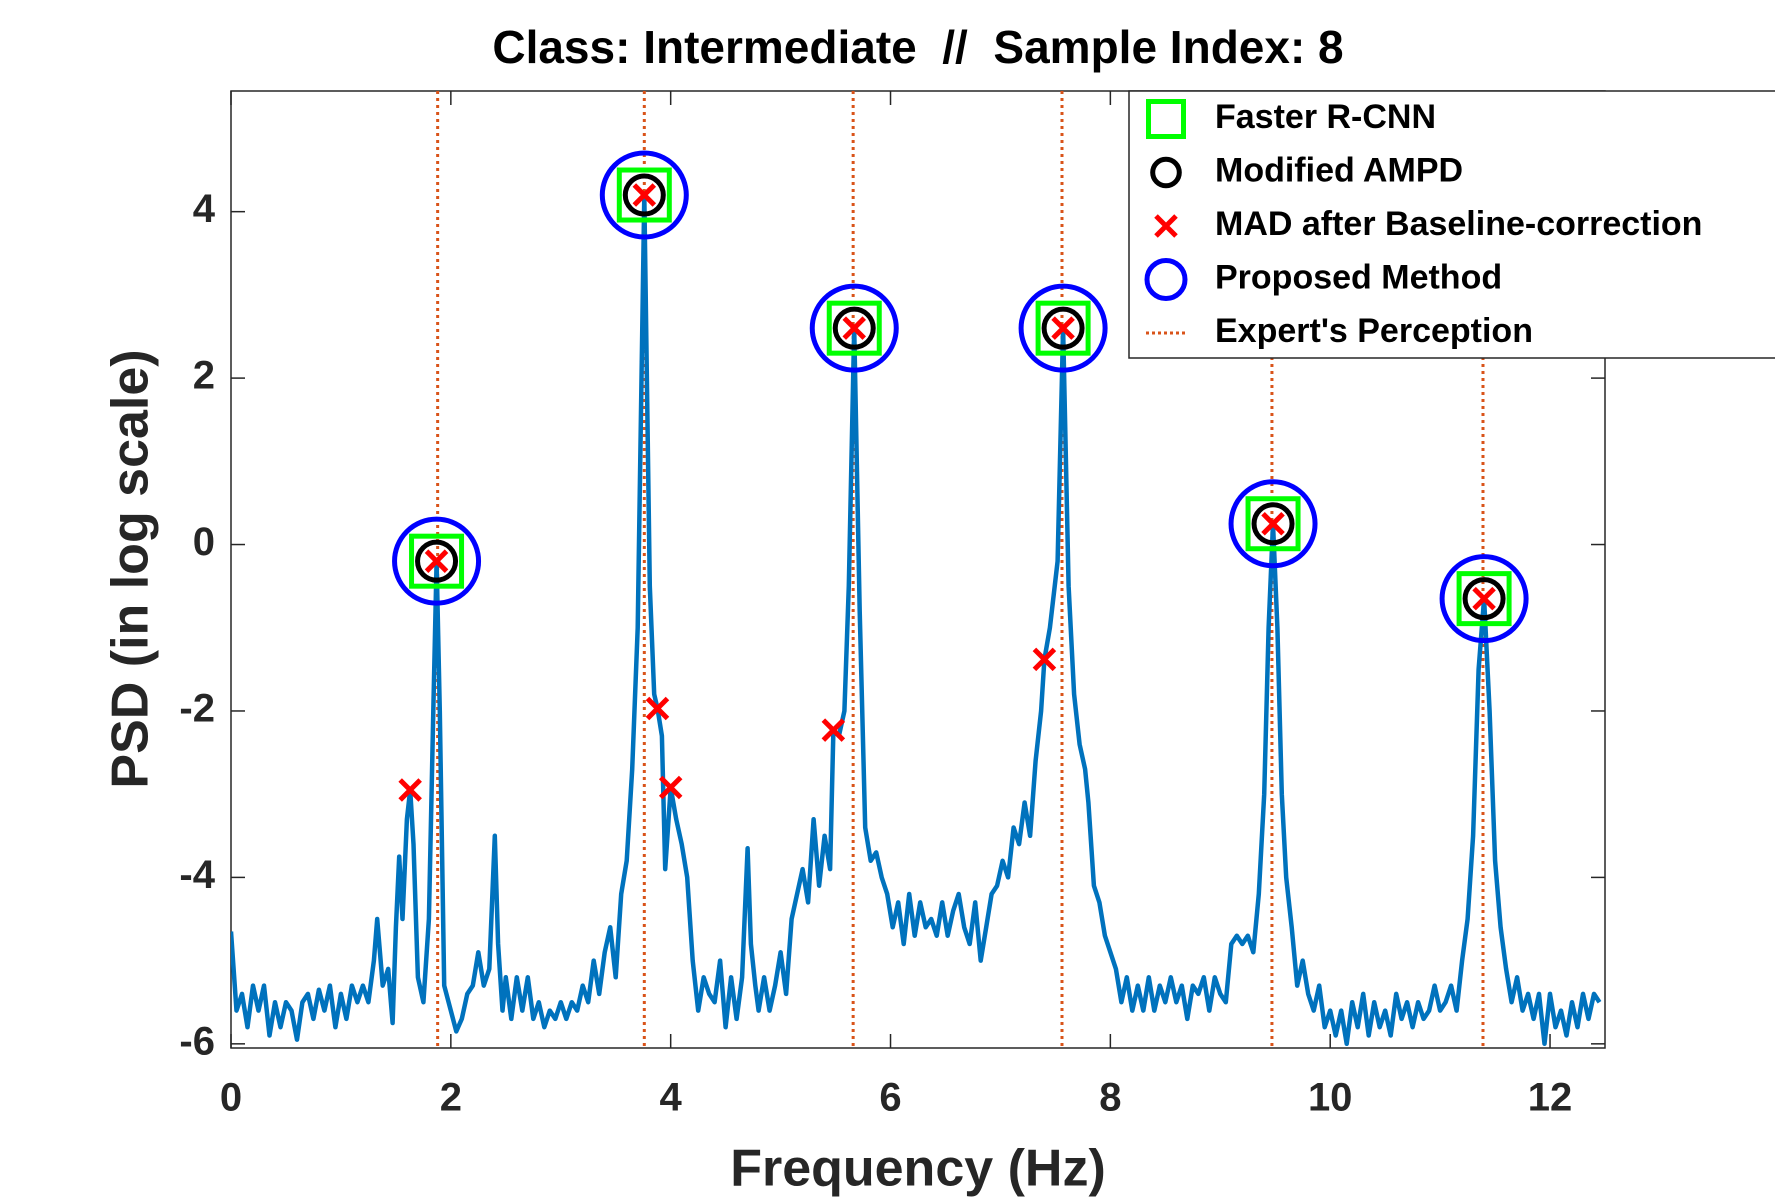 This screenshot has height=1203, width=1775. Describe the element at coordinates (1374, 331) in the screenshot. I see `legend-label: Expert's Perception` at that location.